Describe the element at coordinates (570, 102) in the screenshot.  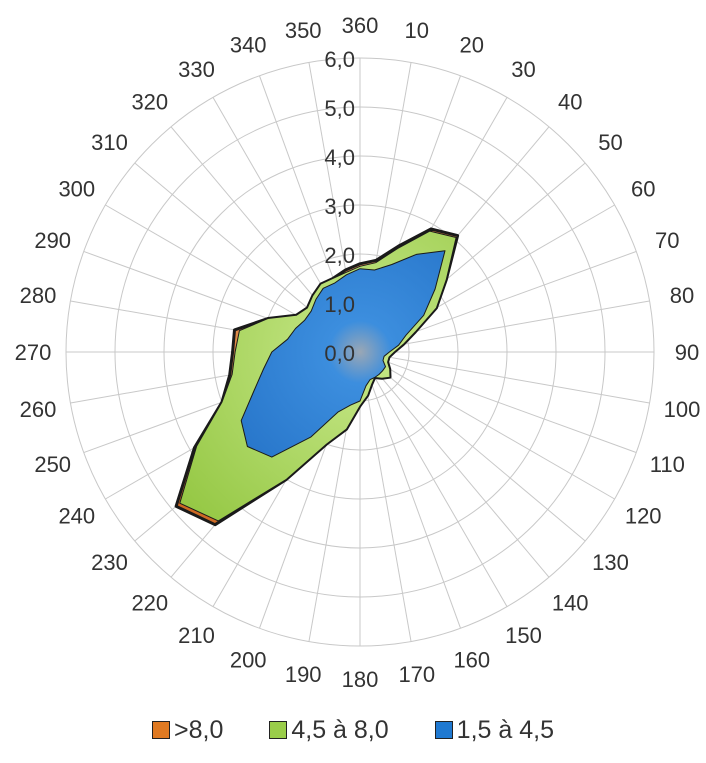
I see `direction-tick-label: 40` at that location.